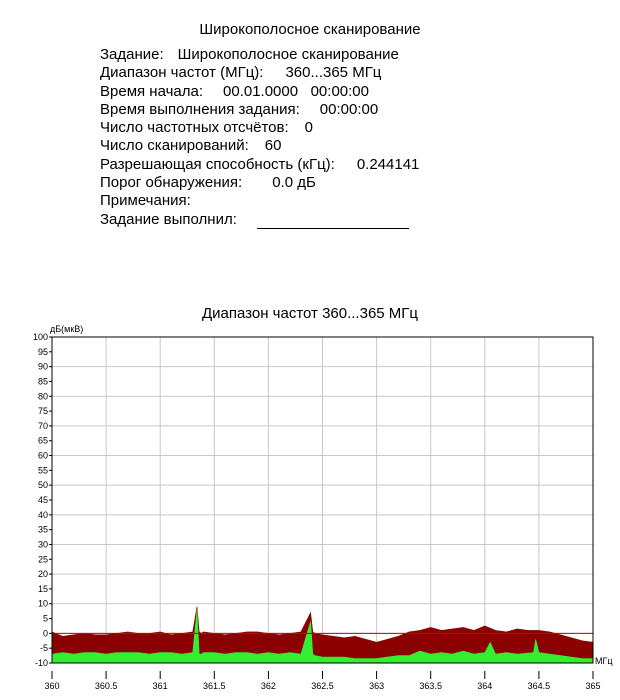  Describe the element at coordinates (43, 426) in the screenshot. I see `y-tick-label: 70` at that location.